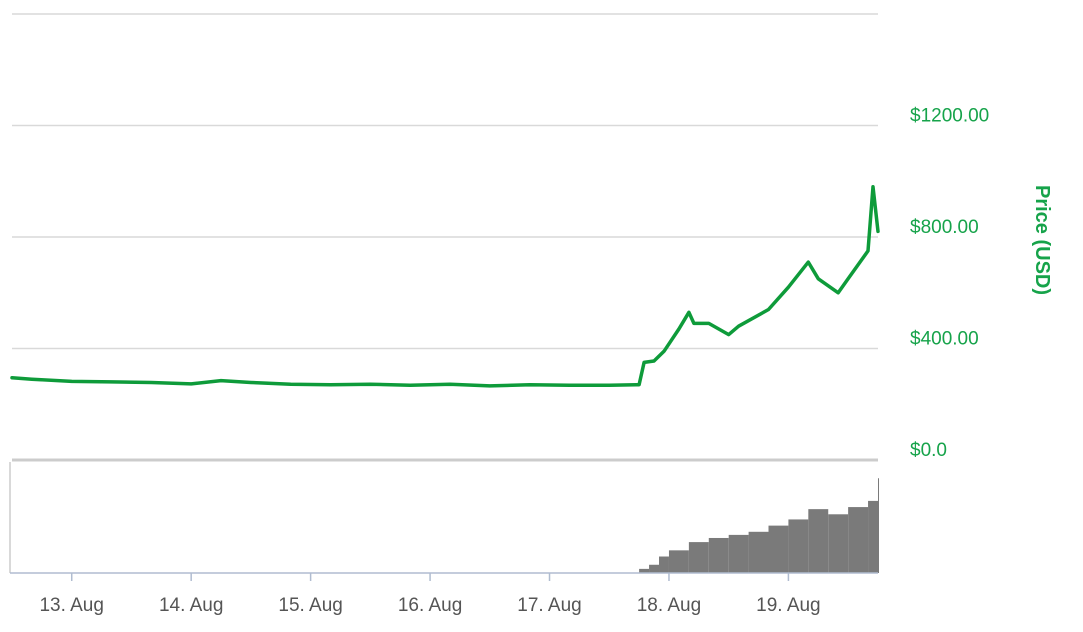 The height and width of the screenshot is (632, 1083). Describe the element at coordinates (928, 450) in the screenshot. I see `y-tick-label: $0.0` at that location.